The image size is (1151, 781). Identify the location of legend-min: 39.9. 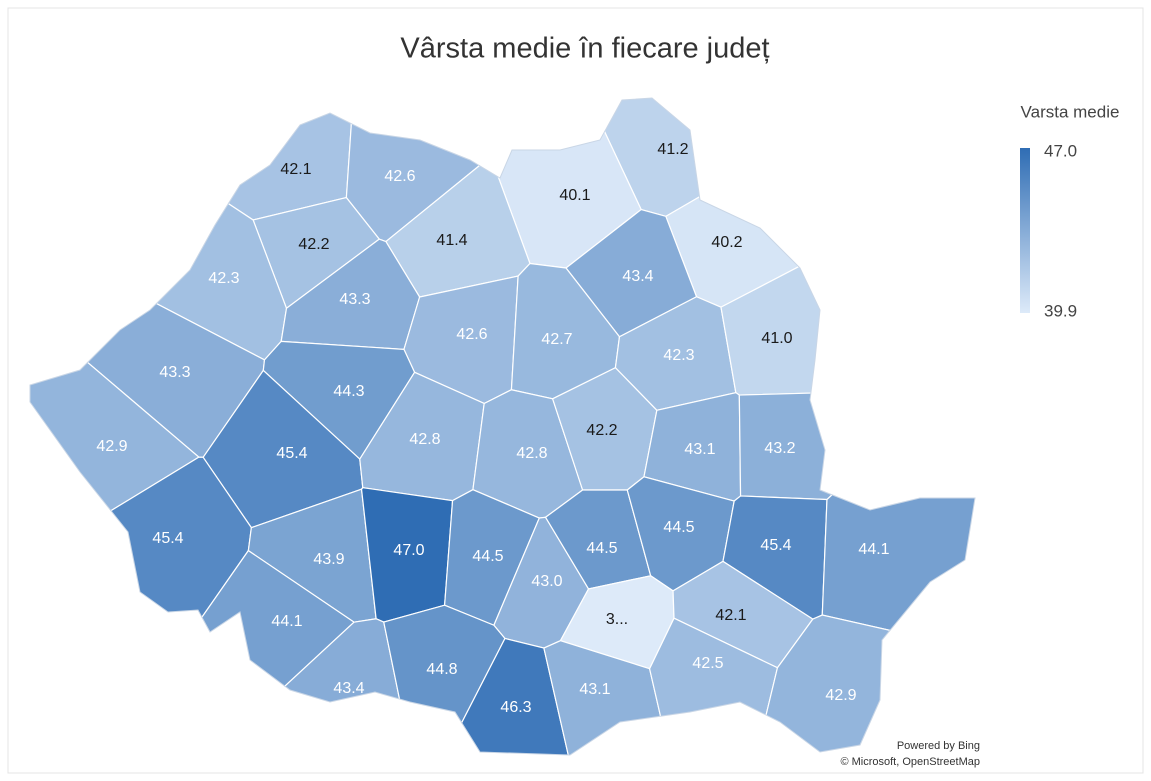
(1060, 310).